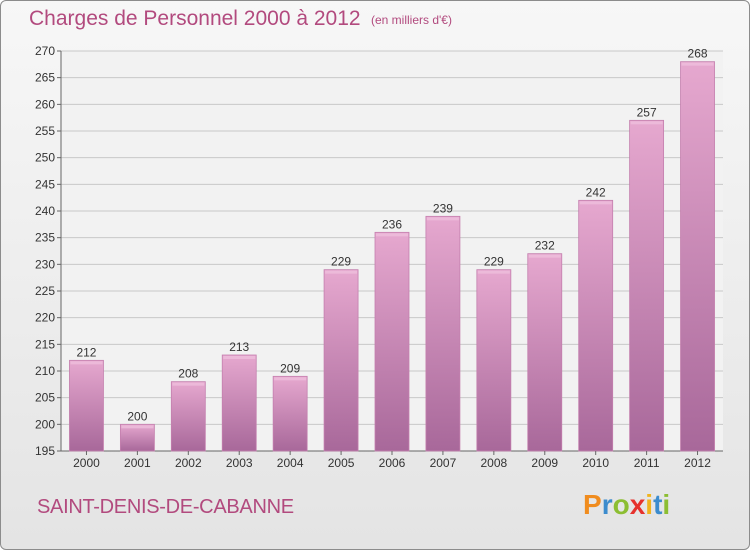 Image resolution: width=750 pixels, height=550 pixels. Describe the element at coordinates (45, 451) in the screenshot. I see `y-tick-label: 195` at that location.